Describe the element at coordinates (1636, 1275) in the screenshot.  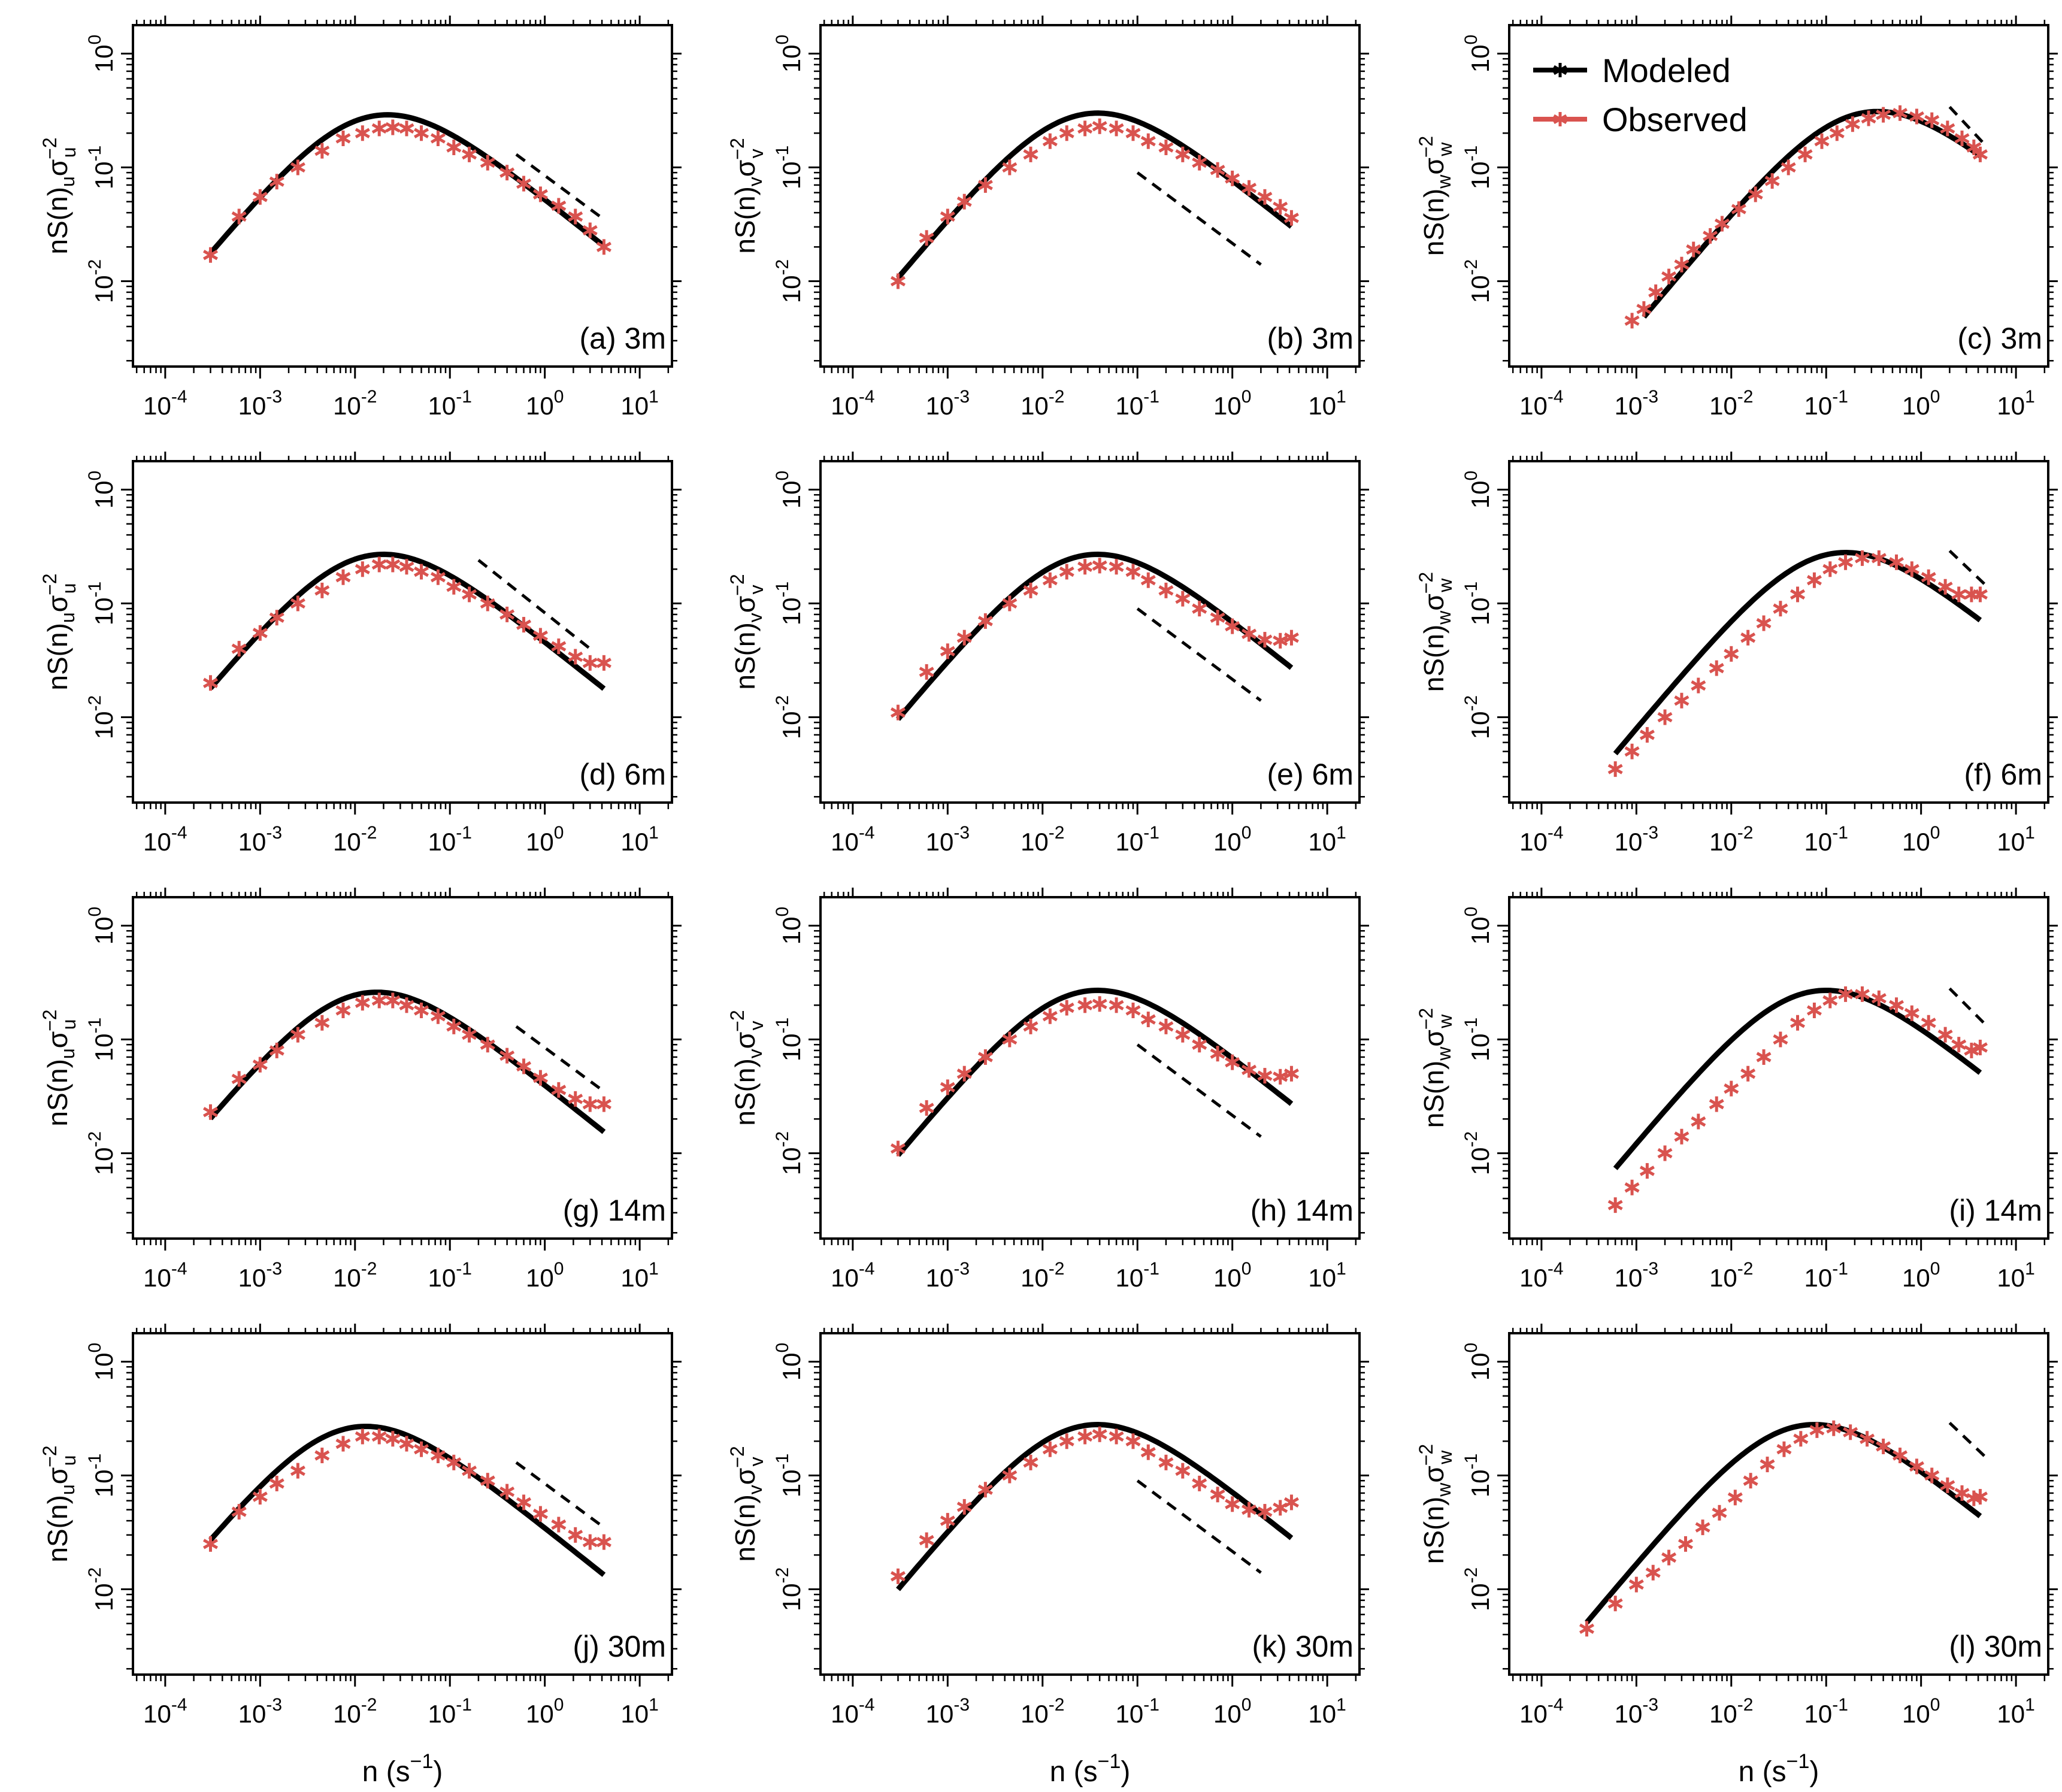
I see `x-tick-label: 10⁻³` at that location.